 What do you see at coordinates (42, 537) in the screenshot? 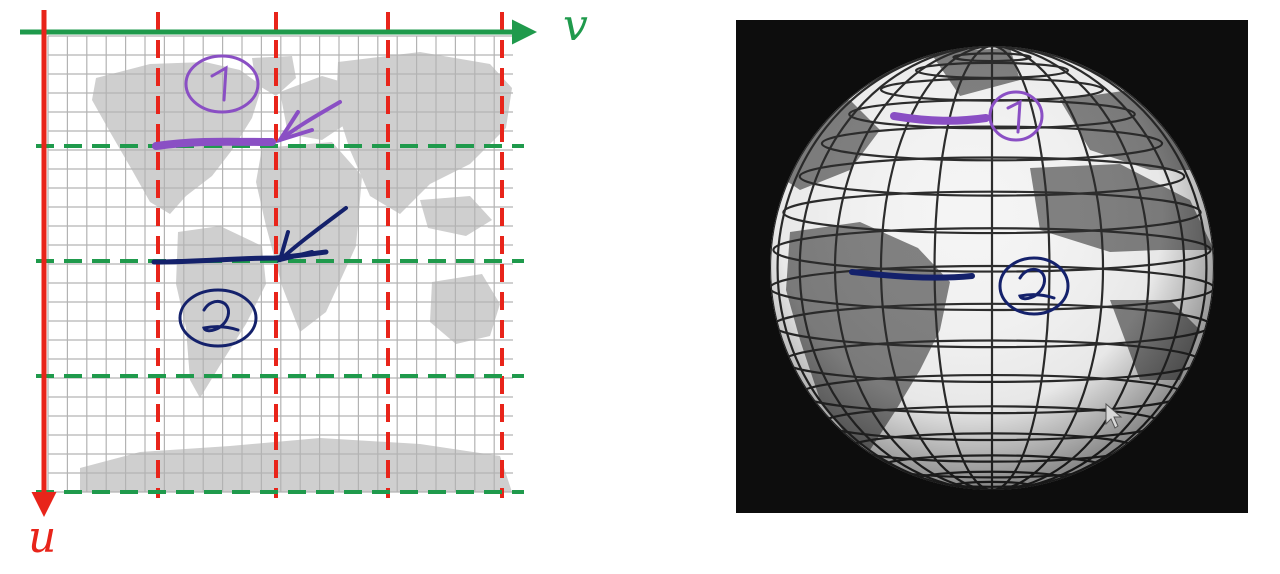
I see `u-axis-label: u` at bounding box center [42, 537].